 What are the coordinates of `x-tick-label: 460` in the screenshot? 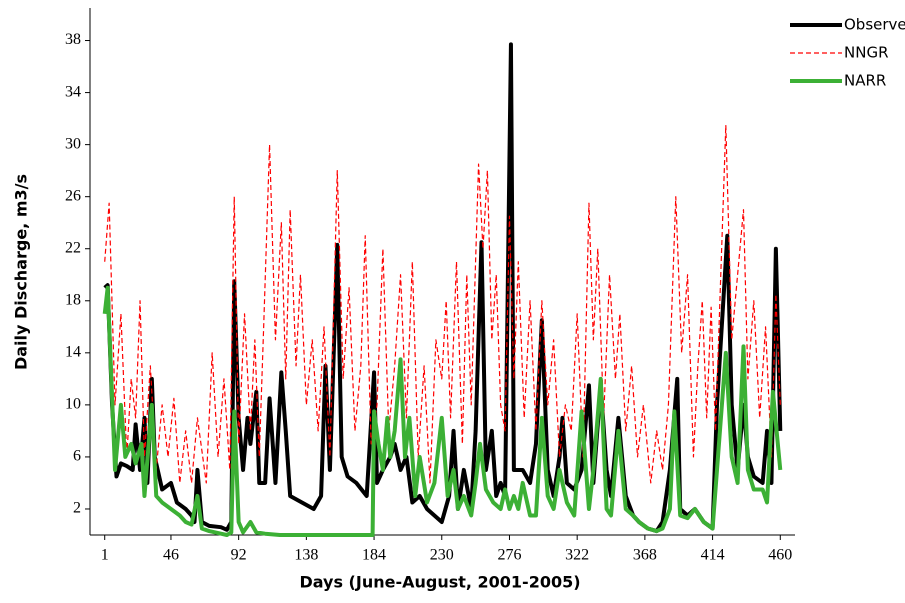 It's located at (780, 555).